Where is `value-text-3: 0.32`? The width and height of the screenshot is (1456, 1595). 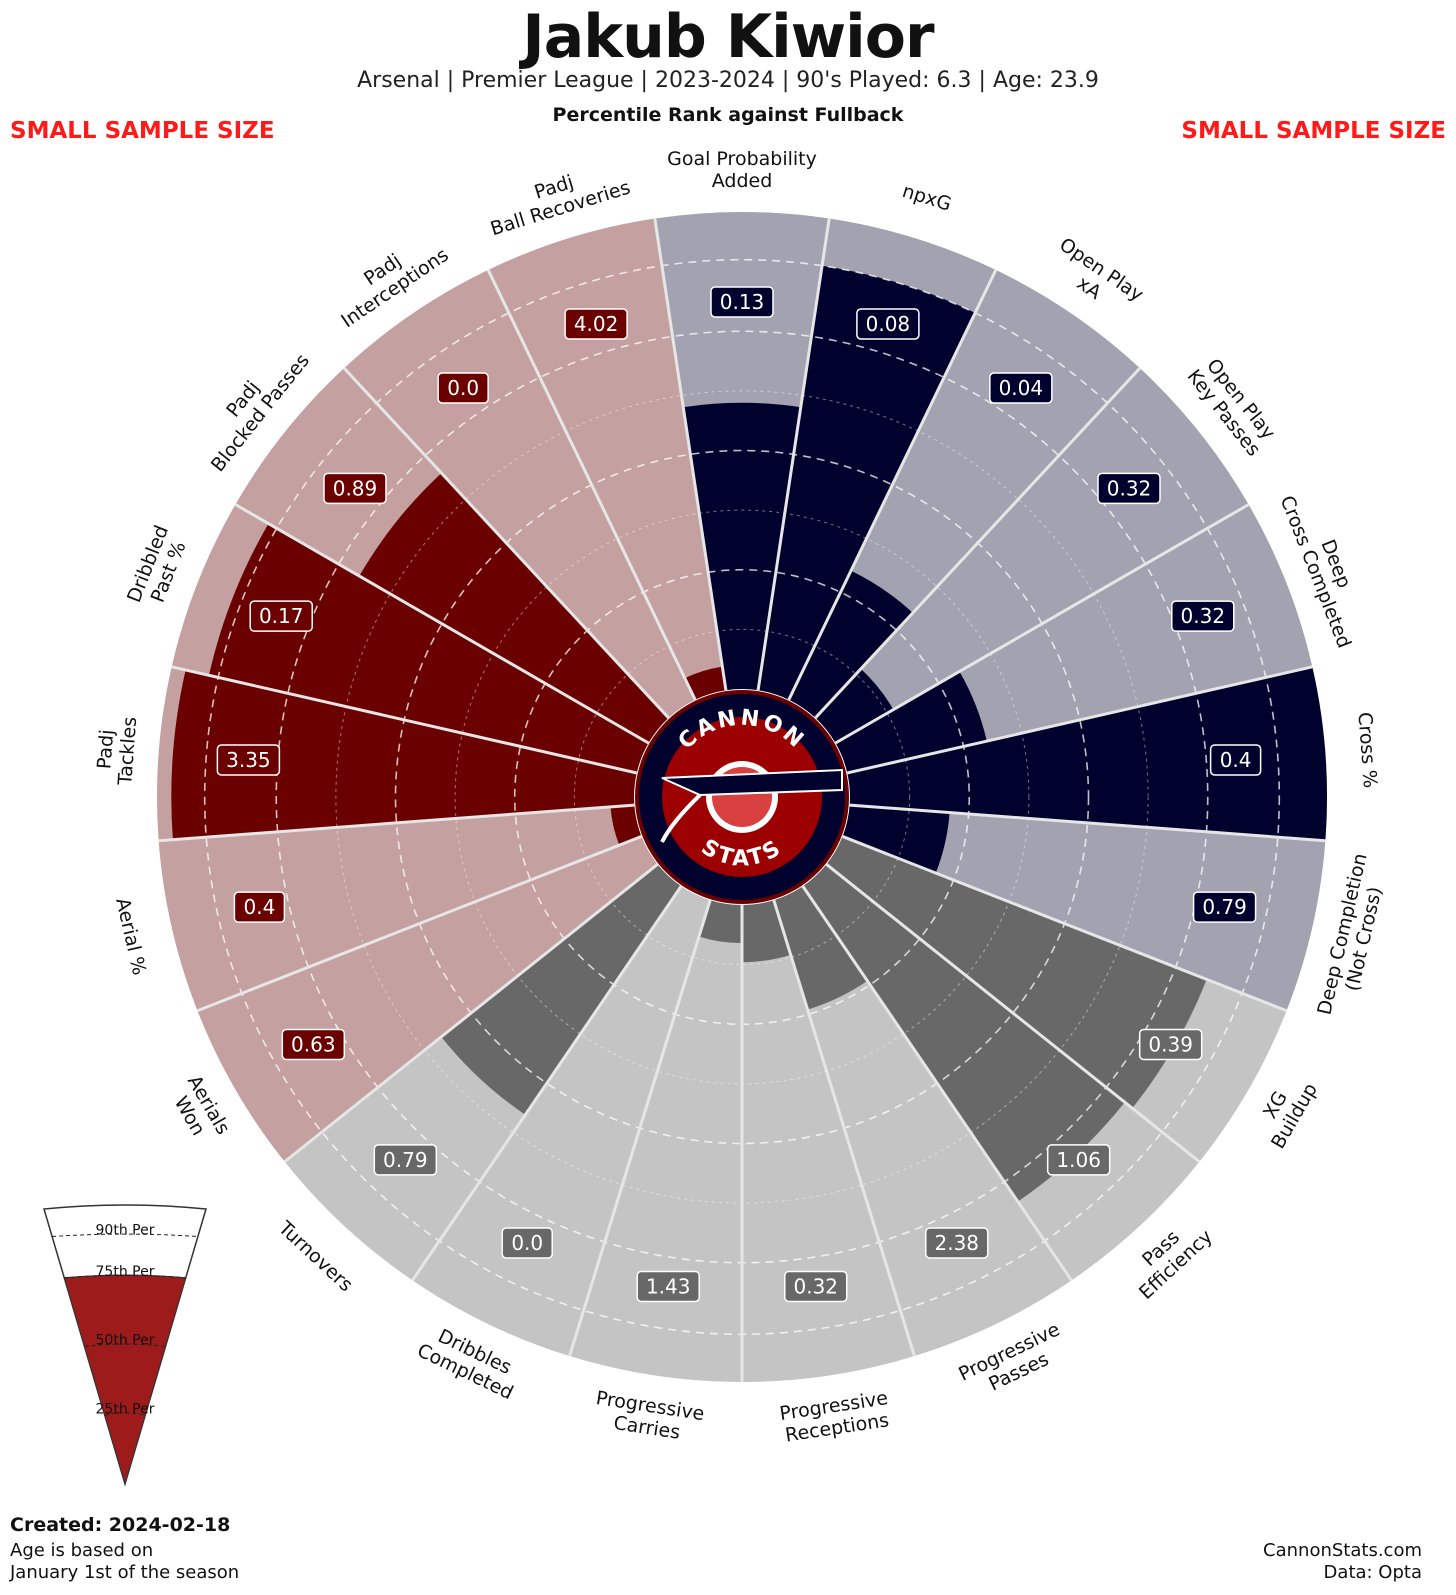 value-text-3: 0.32 is located at coordinates (1129, 488).